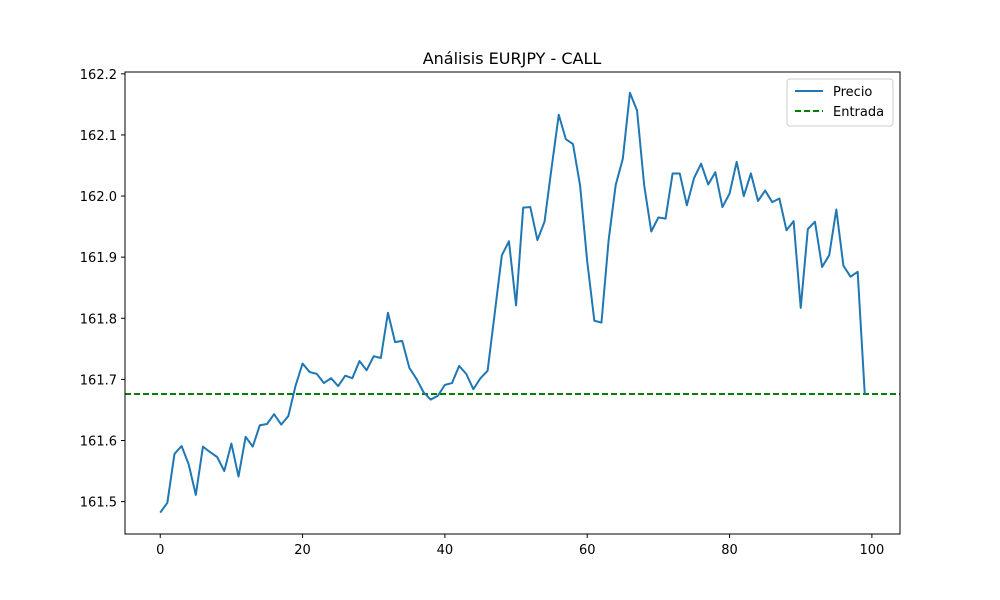 This screenshot has height=600, width=1000. Describe the element at coordinates (587, 550) in the screenshot. I see `x-tick-label: 60` at that location.